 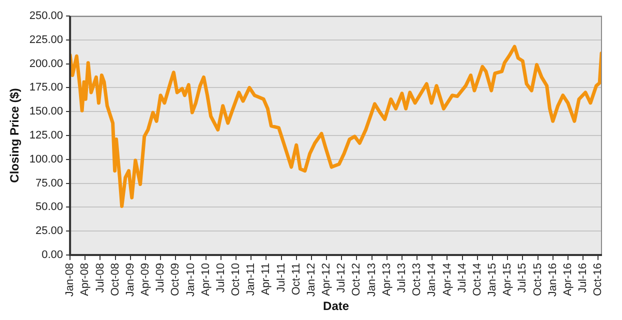 What do you see at coordinates (417, 279) in the screenshot?
I see `x-tick-label: Oct-13` at bounding box center [417, 279].